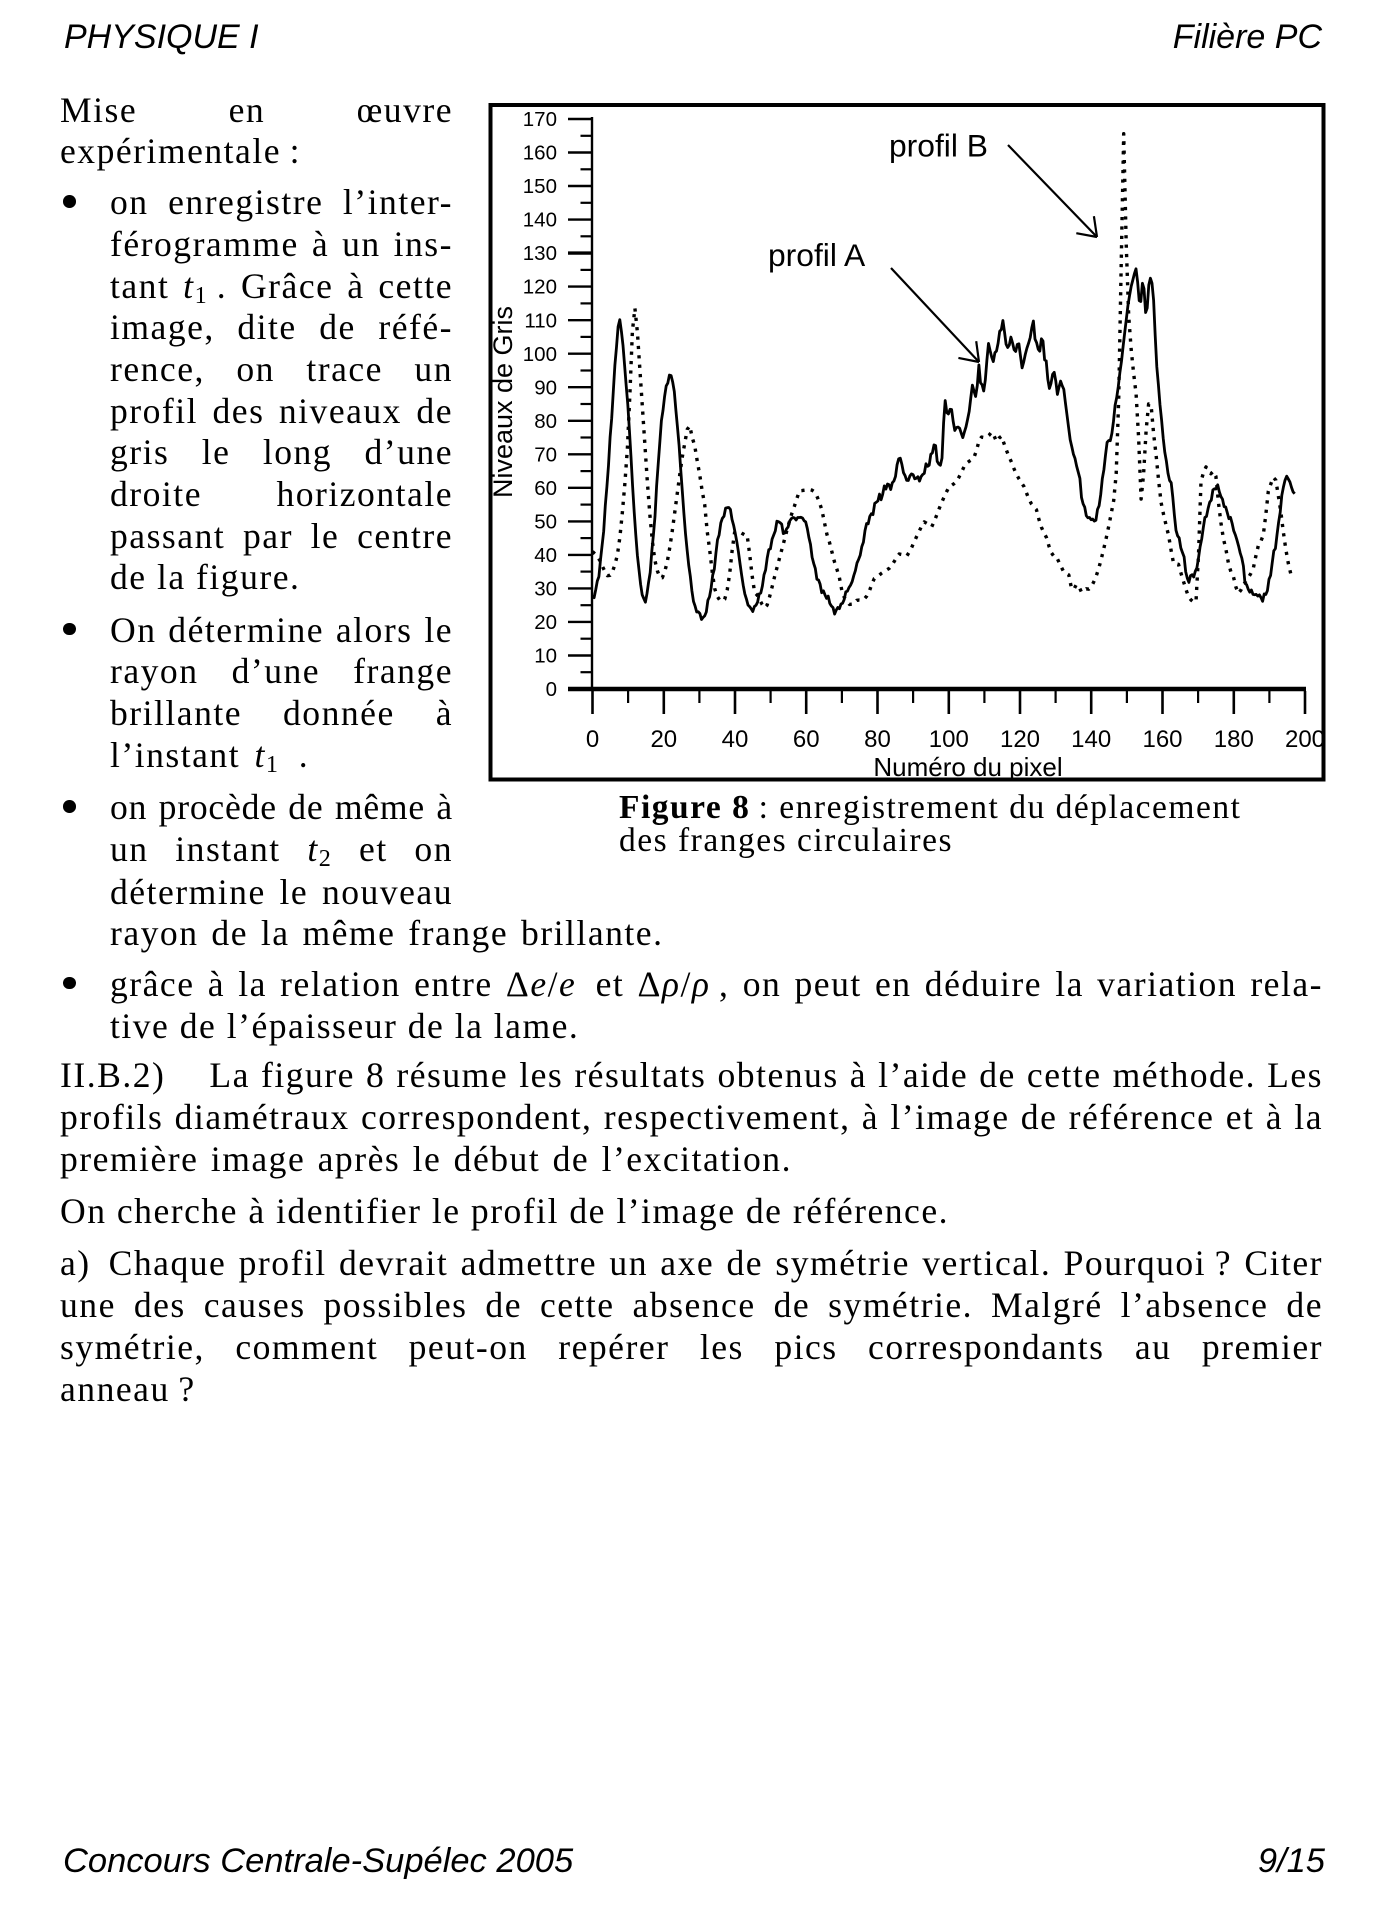 This screenshot has width=1379, height=1921. What do you see at coordinates (545, 387) in the screenshot?
I see `svg-text: 90` at bounding box center [545, 387].